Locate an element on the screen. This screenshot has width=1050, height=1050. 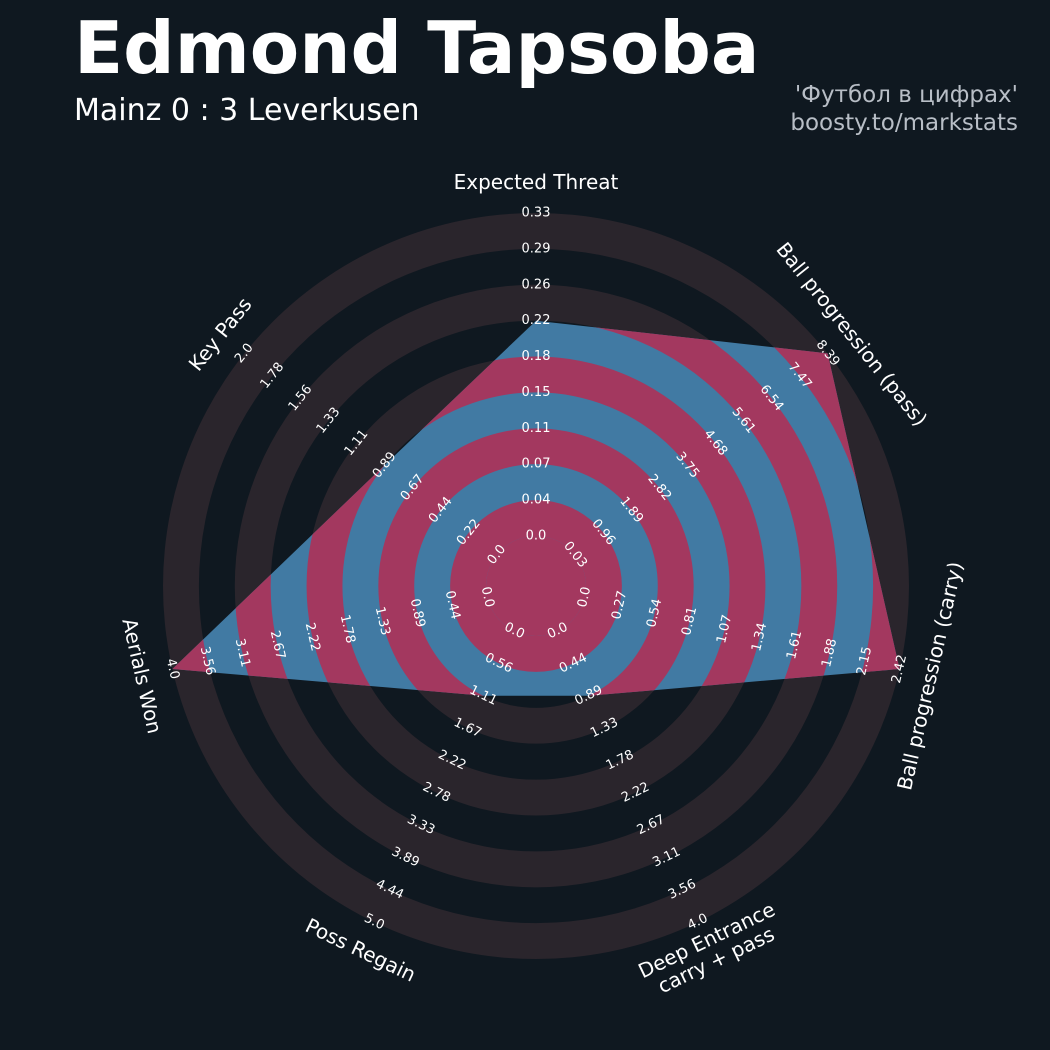
tick-label: 1.33 is located at coordinates (382, 621).